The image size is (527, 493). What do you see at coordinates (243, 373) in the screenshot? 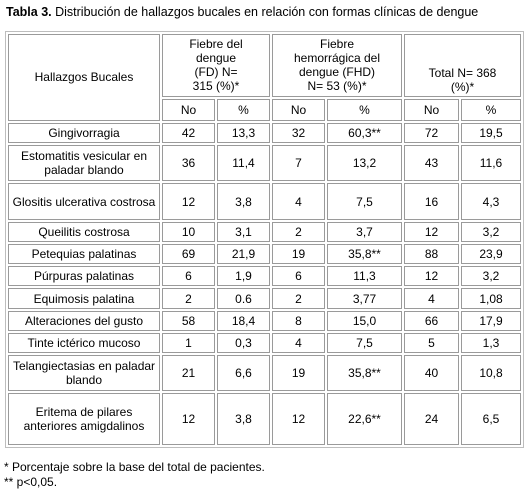
I see `table-cell: 6,6` at bounding box center [243, 373].